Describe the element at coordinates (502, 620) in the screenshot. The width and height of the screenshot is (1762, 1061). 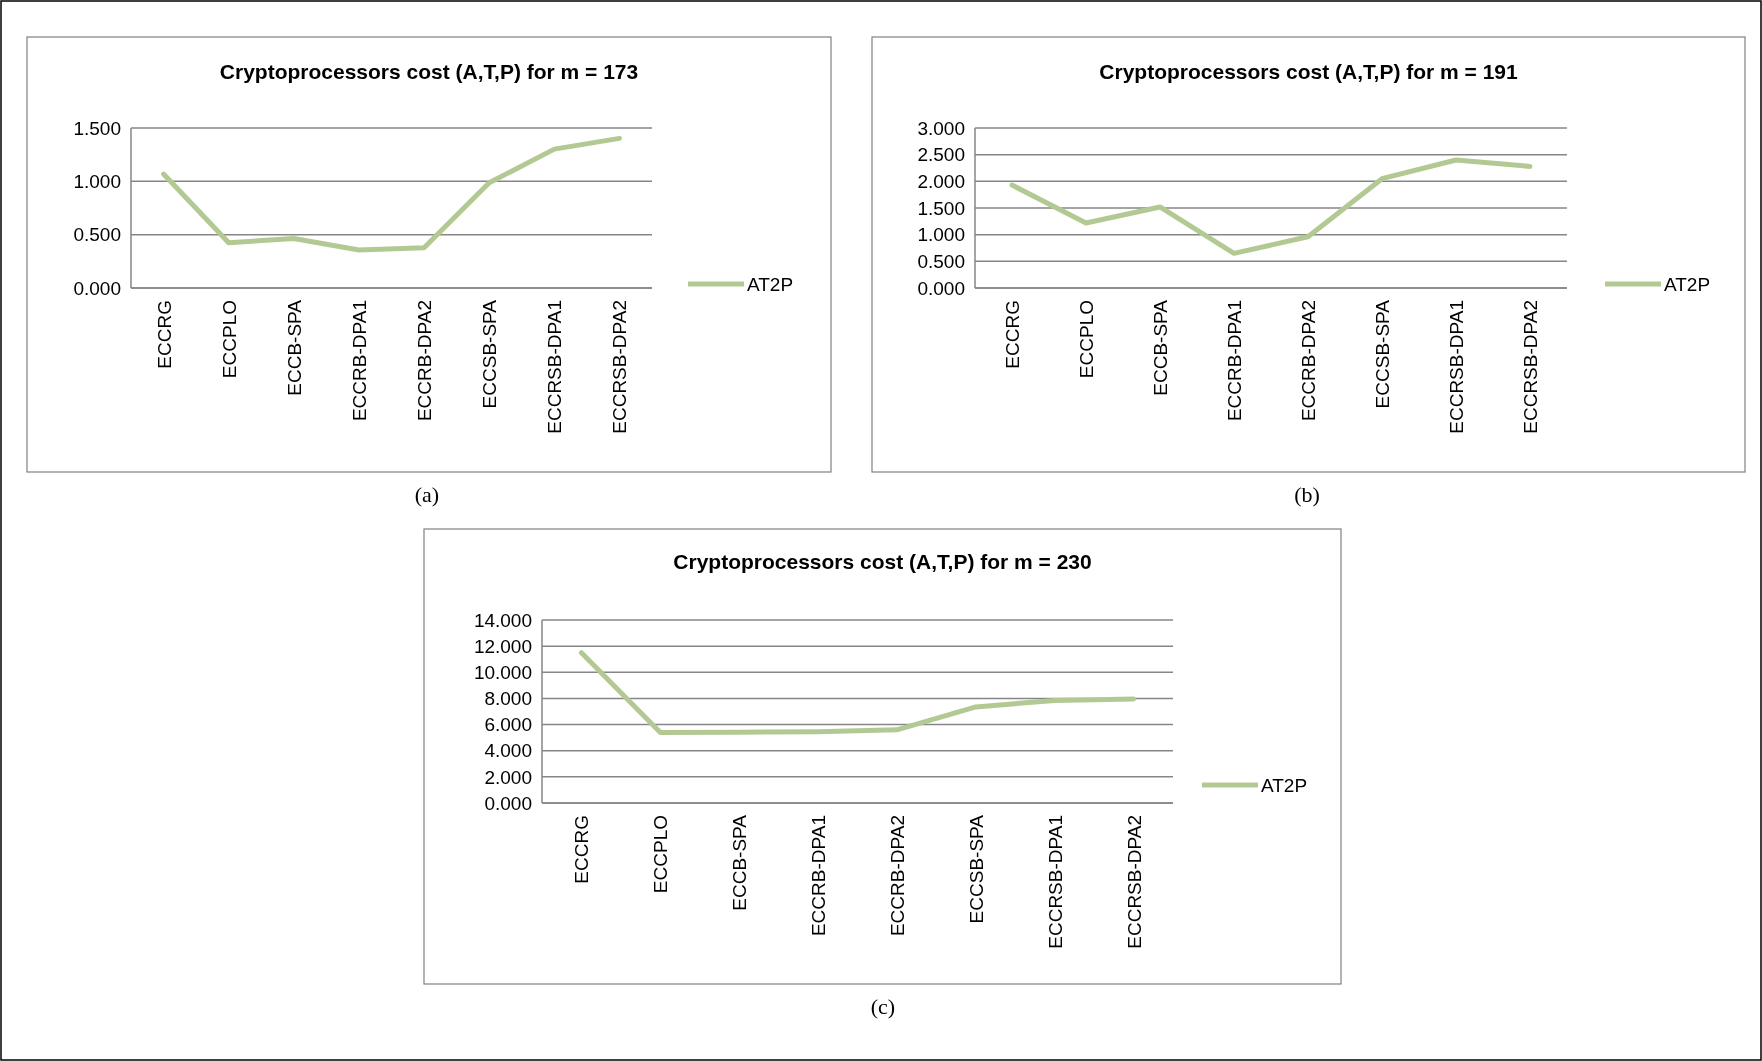
I see `y-tick-label: 14.000` at that location.